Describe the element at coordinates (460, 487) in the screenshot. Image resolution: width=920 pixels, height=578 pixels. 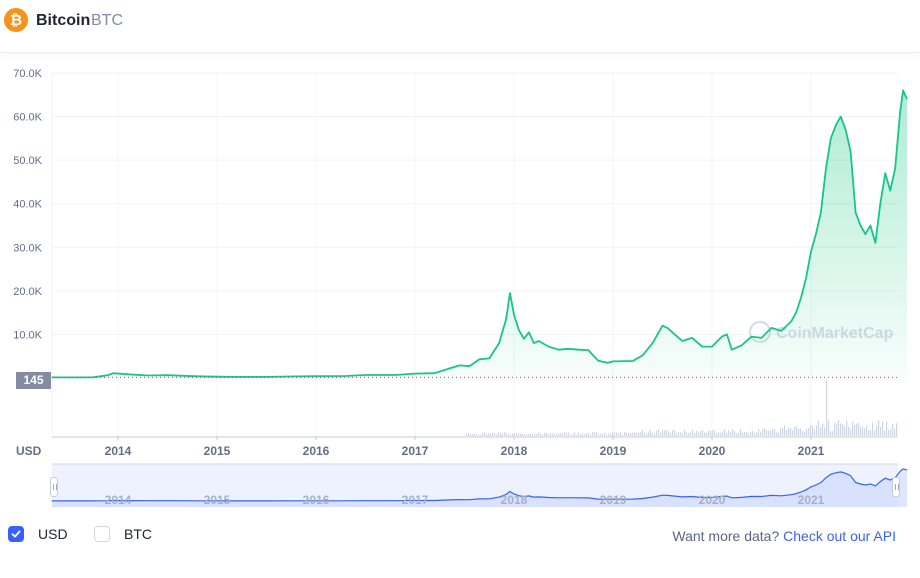
I see `range-navigator: 2014 2015 2016 2017 2018 2019 2020 2021` at that location.